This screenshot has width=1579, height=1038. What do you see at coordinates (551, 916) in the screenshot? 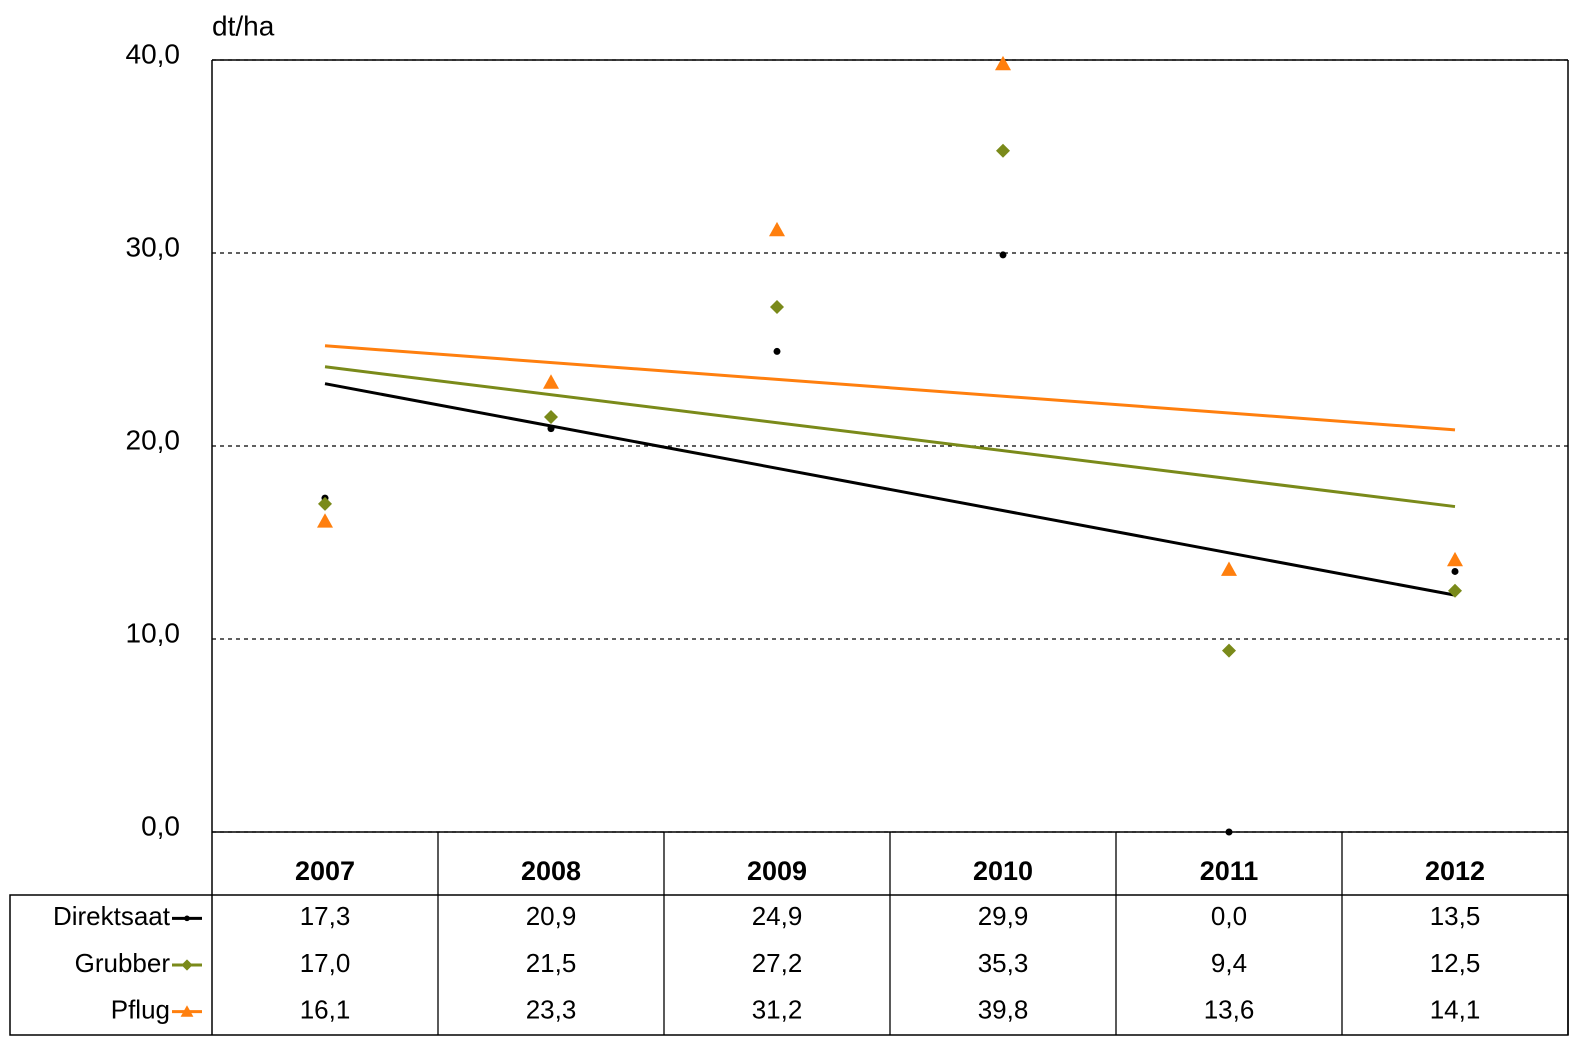
I see `table-value: 20,9` at bounding box center [551, 916].